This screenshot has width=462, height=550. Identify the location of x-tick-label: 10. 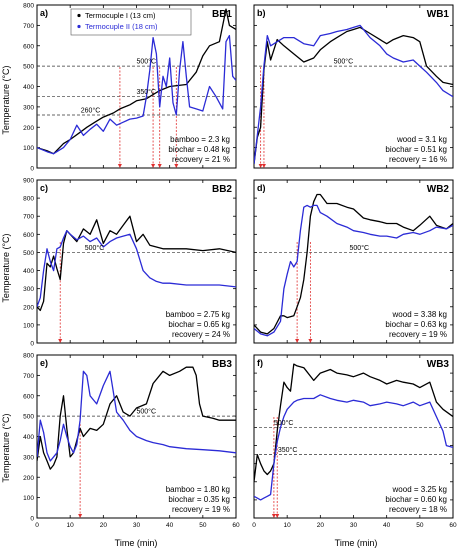
(71, 525).